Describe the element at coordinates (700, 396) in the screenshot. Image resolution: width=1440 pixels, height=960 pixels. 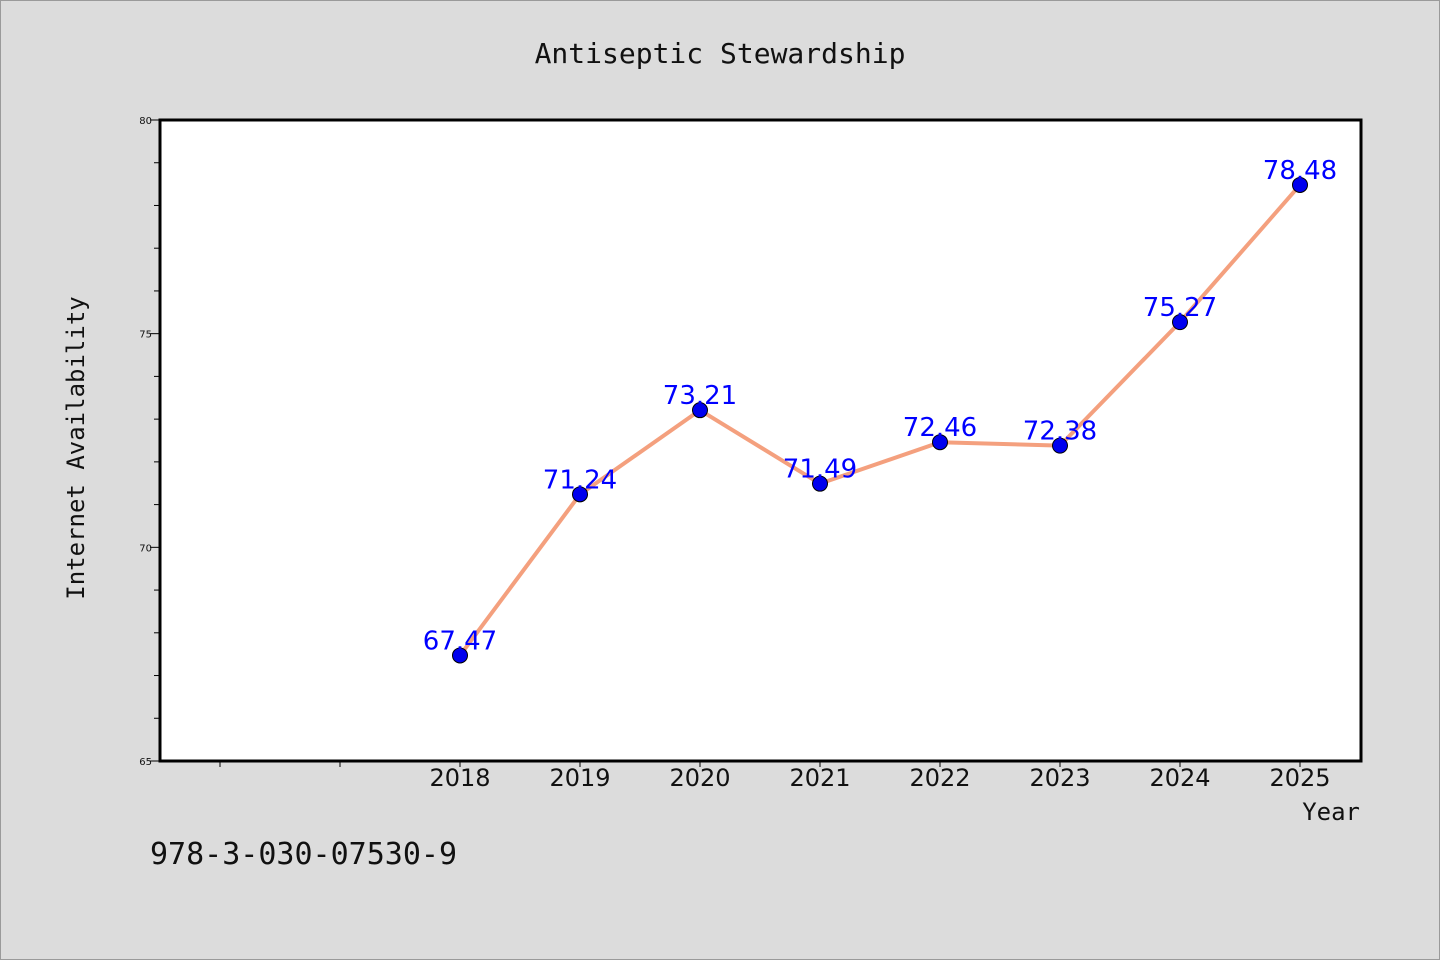
I see `data-label: 73.21` at that location.